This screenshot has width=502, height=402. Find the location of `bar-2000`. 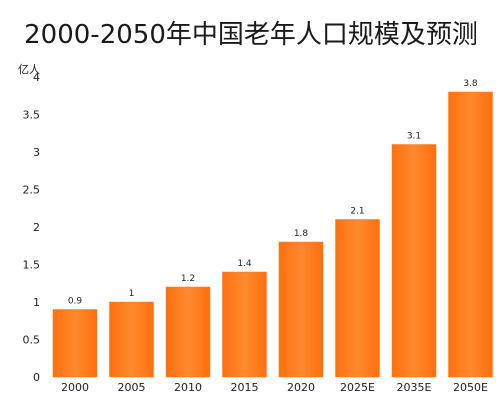

bar-2000 is located at coordinates (75, 343).